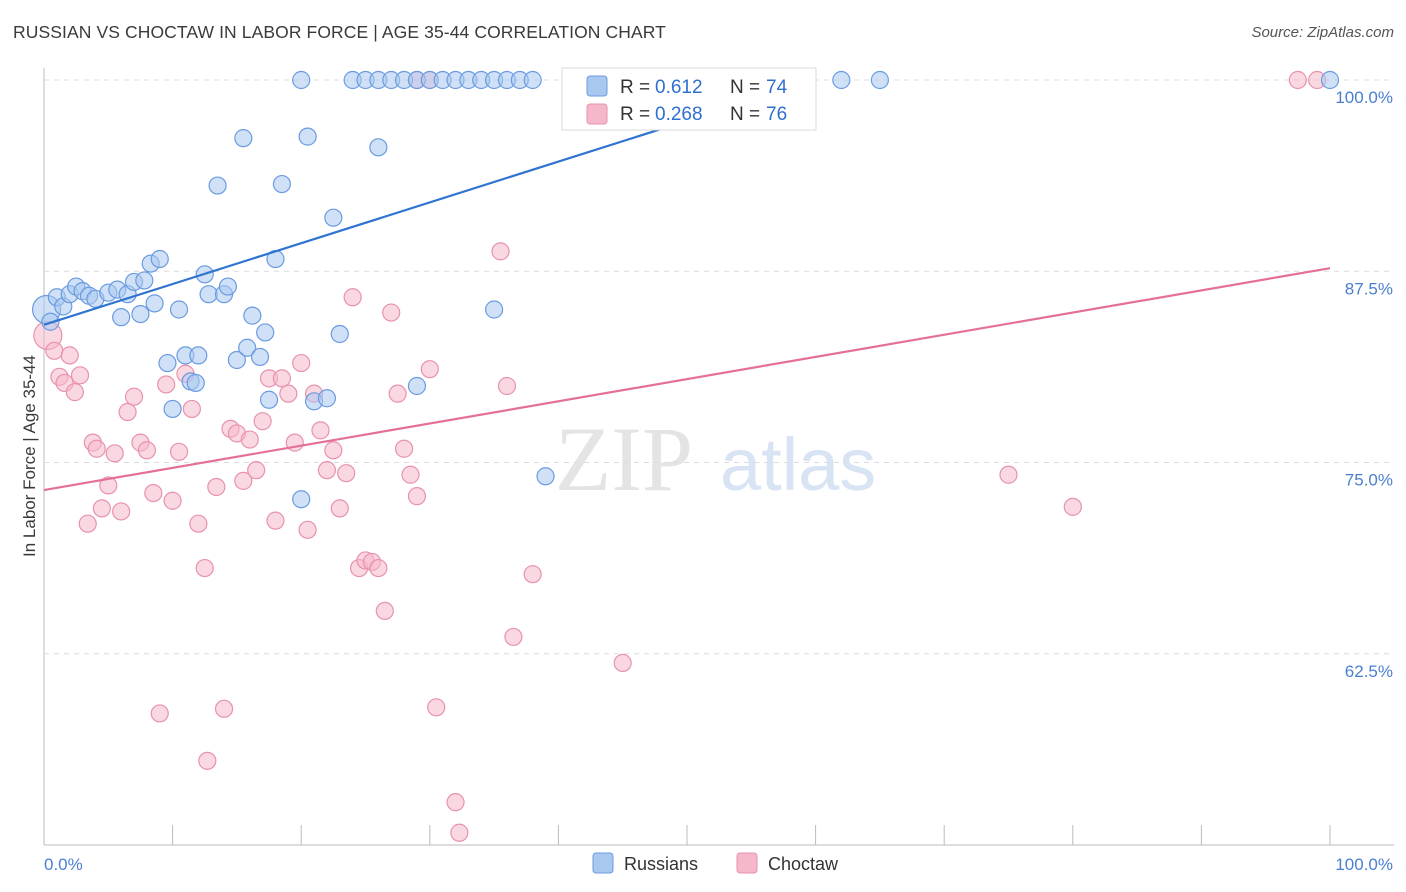  Describe the element at coordinates (745, 114) in the screenshot. I see `legend-n2-label: N =` at that location.